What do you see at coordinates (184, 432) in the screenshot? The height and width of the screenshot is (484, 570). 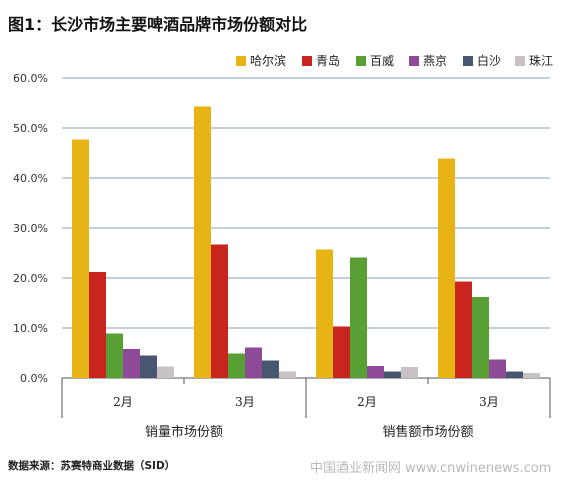 I see `group-label: 销量市场份额` at bounding box center [184, 432].